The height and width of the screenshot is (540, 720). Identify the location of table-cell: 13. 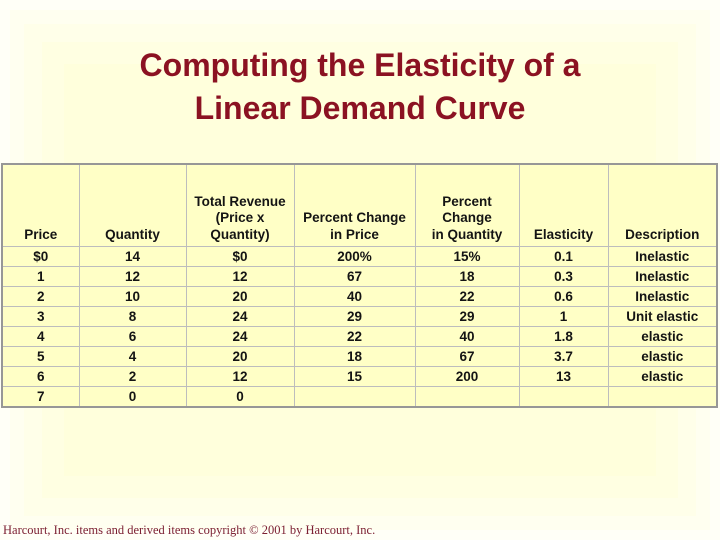
(563, 376).